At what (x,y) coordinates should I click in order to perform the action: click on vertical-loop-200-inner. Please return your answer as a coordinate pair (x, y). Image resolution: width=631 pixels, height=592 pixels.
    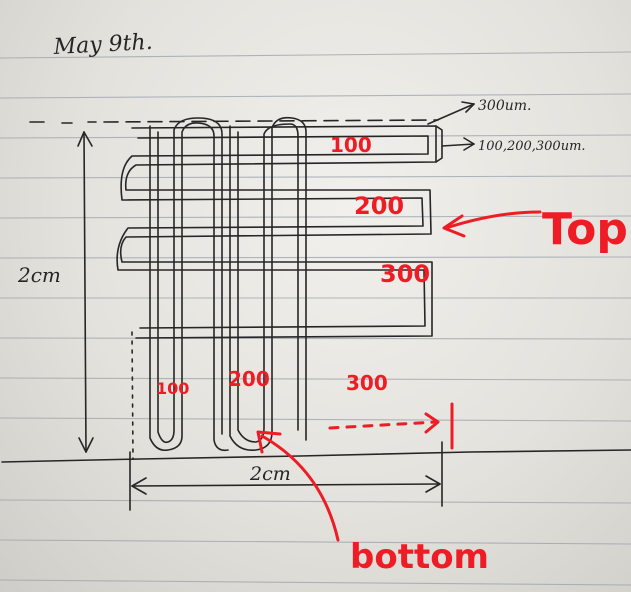
    Looking at the image, I should click on (268, 283).